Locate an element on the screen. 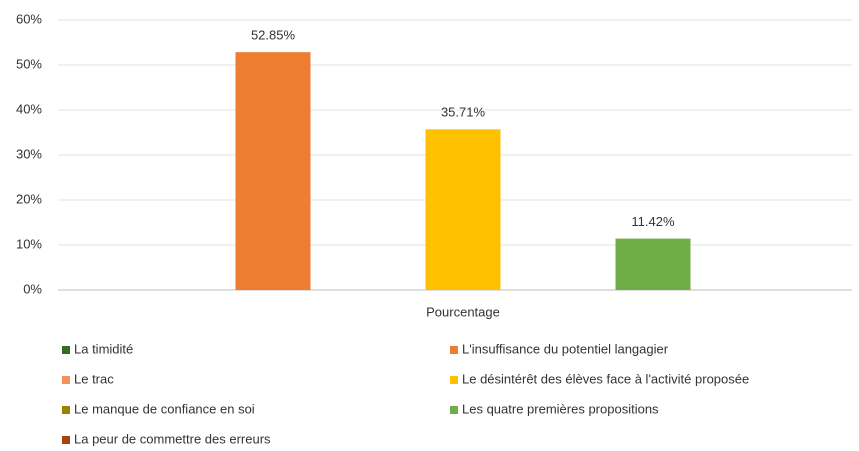  y-tick-label: 60% is located at coordinates (29, 18).